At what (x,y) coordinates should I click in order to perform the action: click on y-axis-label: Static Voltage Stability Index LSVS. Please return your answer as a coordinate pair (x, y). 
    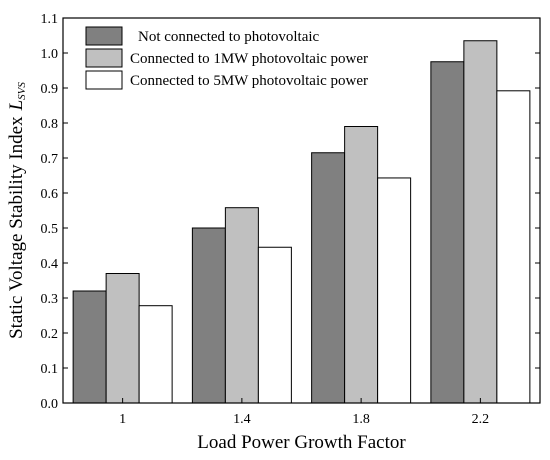
    Looking at the image, I should click on (17, 210).